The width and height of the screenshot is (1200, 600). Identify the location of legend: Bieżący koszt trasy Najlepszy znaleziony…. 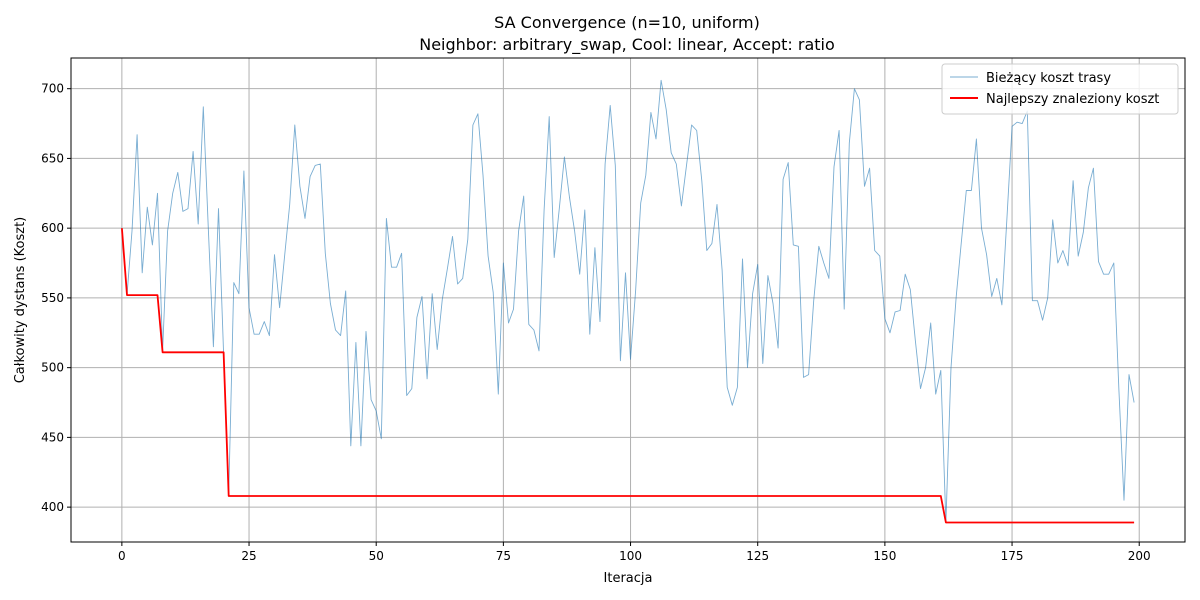
(1060, 89).